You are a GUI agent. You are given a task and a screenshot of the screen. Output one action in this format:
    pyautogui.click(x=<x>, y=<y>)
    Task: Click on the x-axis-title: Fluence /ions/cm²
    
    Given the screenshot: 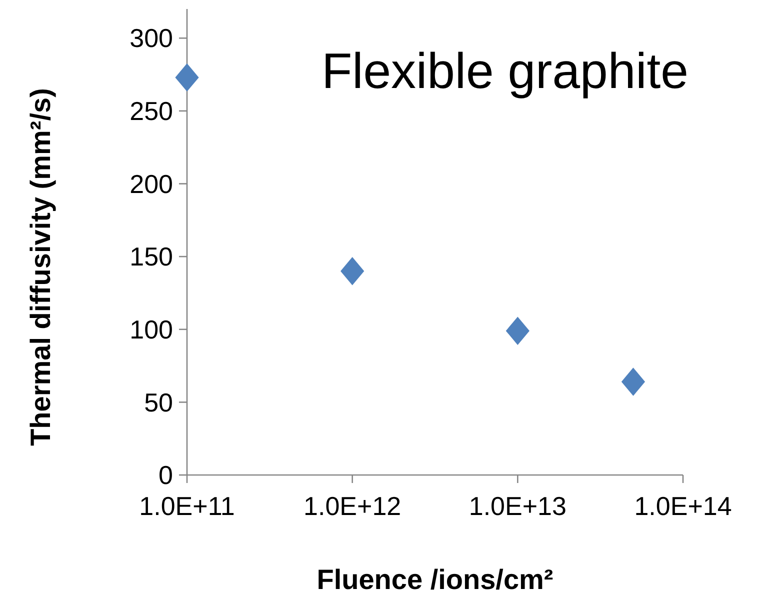 What is the action you would take?
    pyautogui.click(x=435, y=579)
    